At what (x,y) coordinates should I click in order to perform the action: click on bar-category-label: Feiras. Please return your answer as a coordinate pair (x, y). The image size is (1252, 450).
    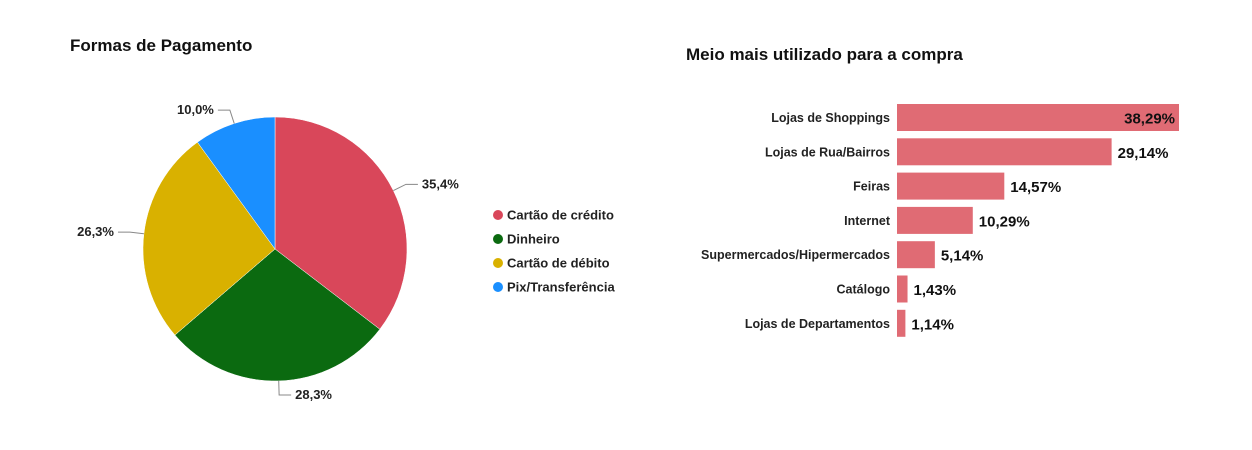
    Looking at the image, I should click on (871, 187).